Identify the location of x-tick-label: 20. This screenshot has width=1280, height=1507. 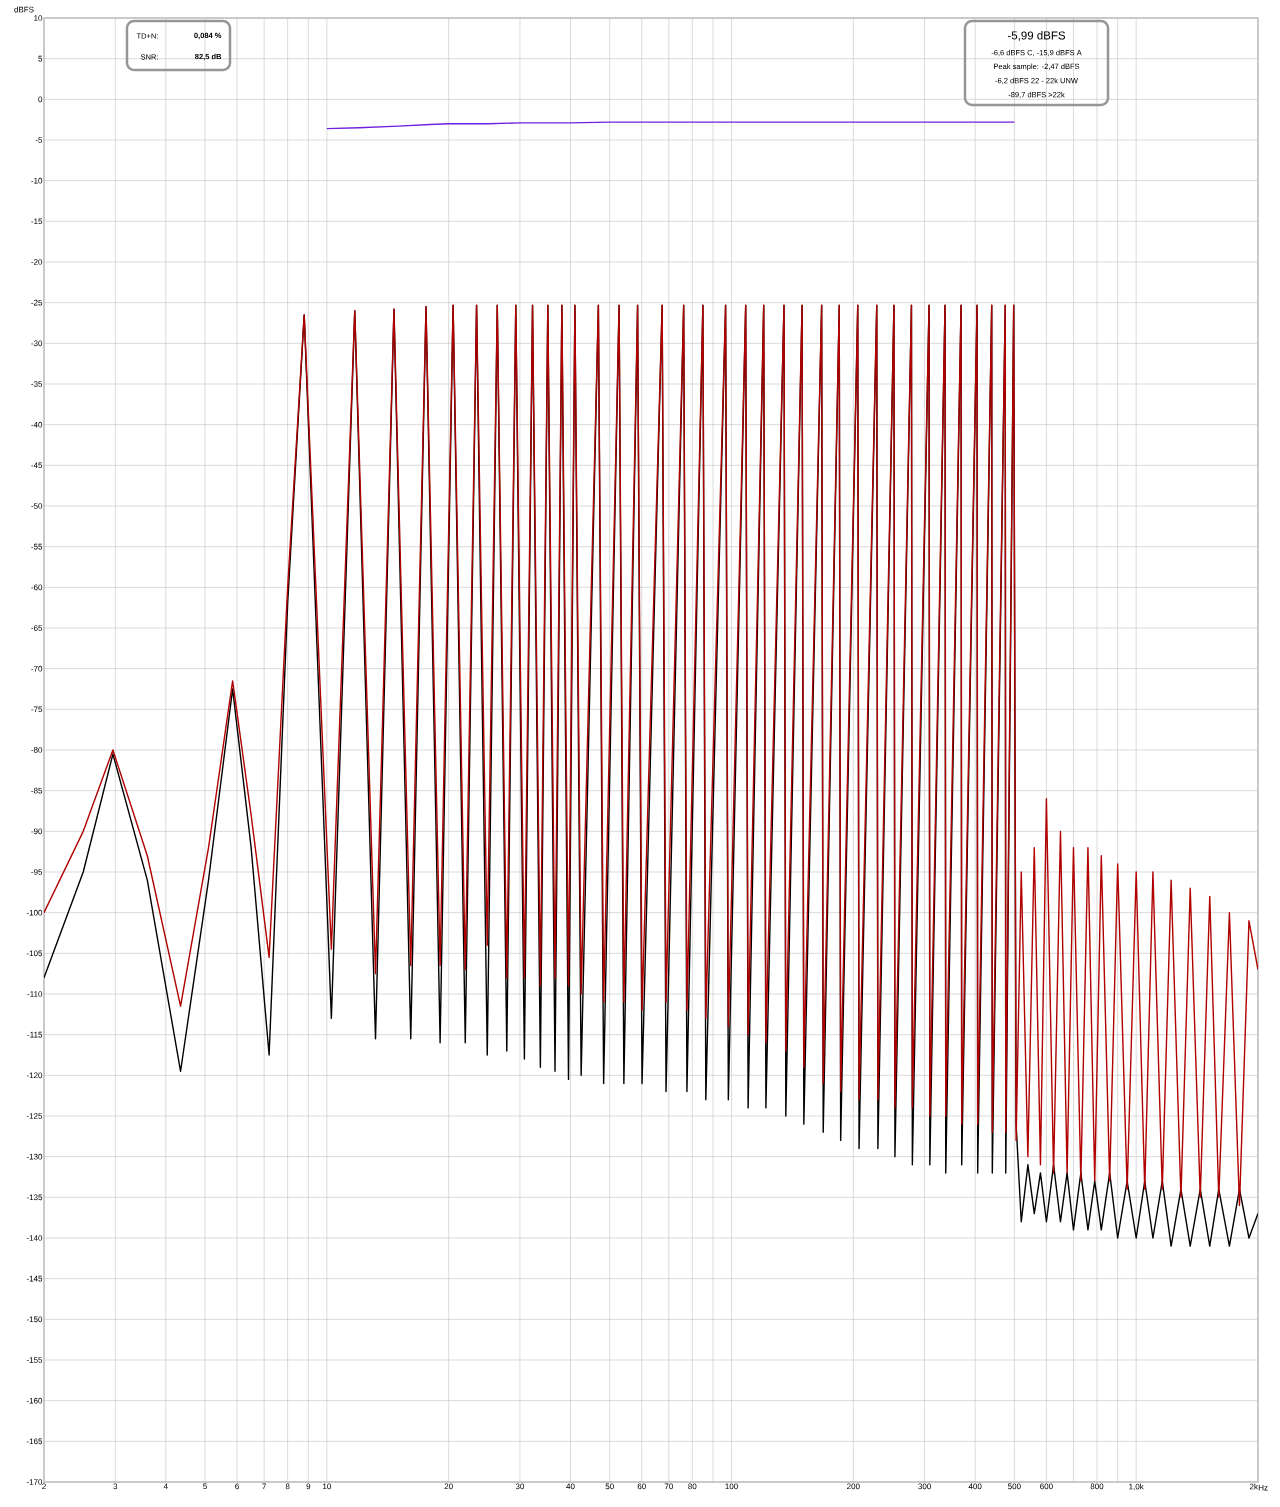
(448, 1486).